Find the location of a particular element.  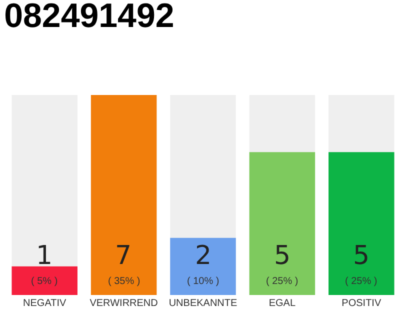

annotation: ( 5% ) is located at coordinates (44, 281).